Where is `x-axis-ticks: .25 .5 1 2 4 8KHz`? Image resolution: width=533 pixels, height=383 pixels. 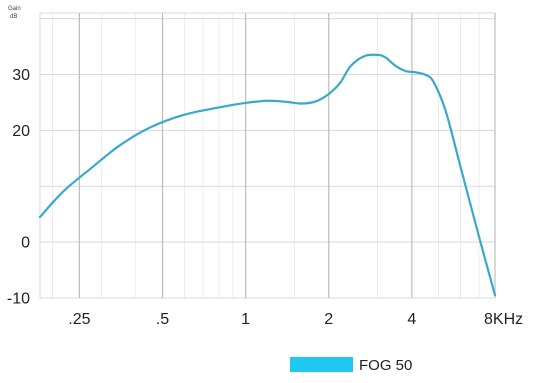
x-axis-ticks: .25 .5 1 2 4 8KHz is located at coordinates (295, 319).